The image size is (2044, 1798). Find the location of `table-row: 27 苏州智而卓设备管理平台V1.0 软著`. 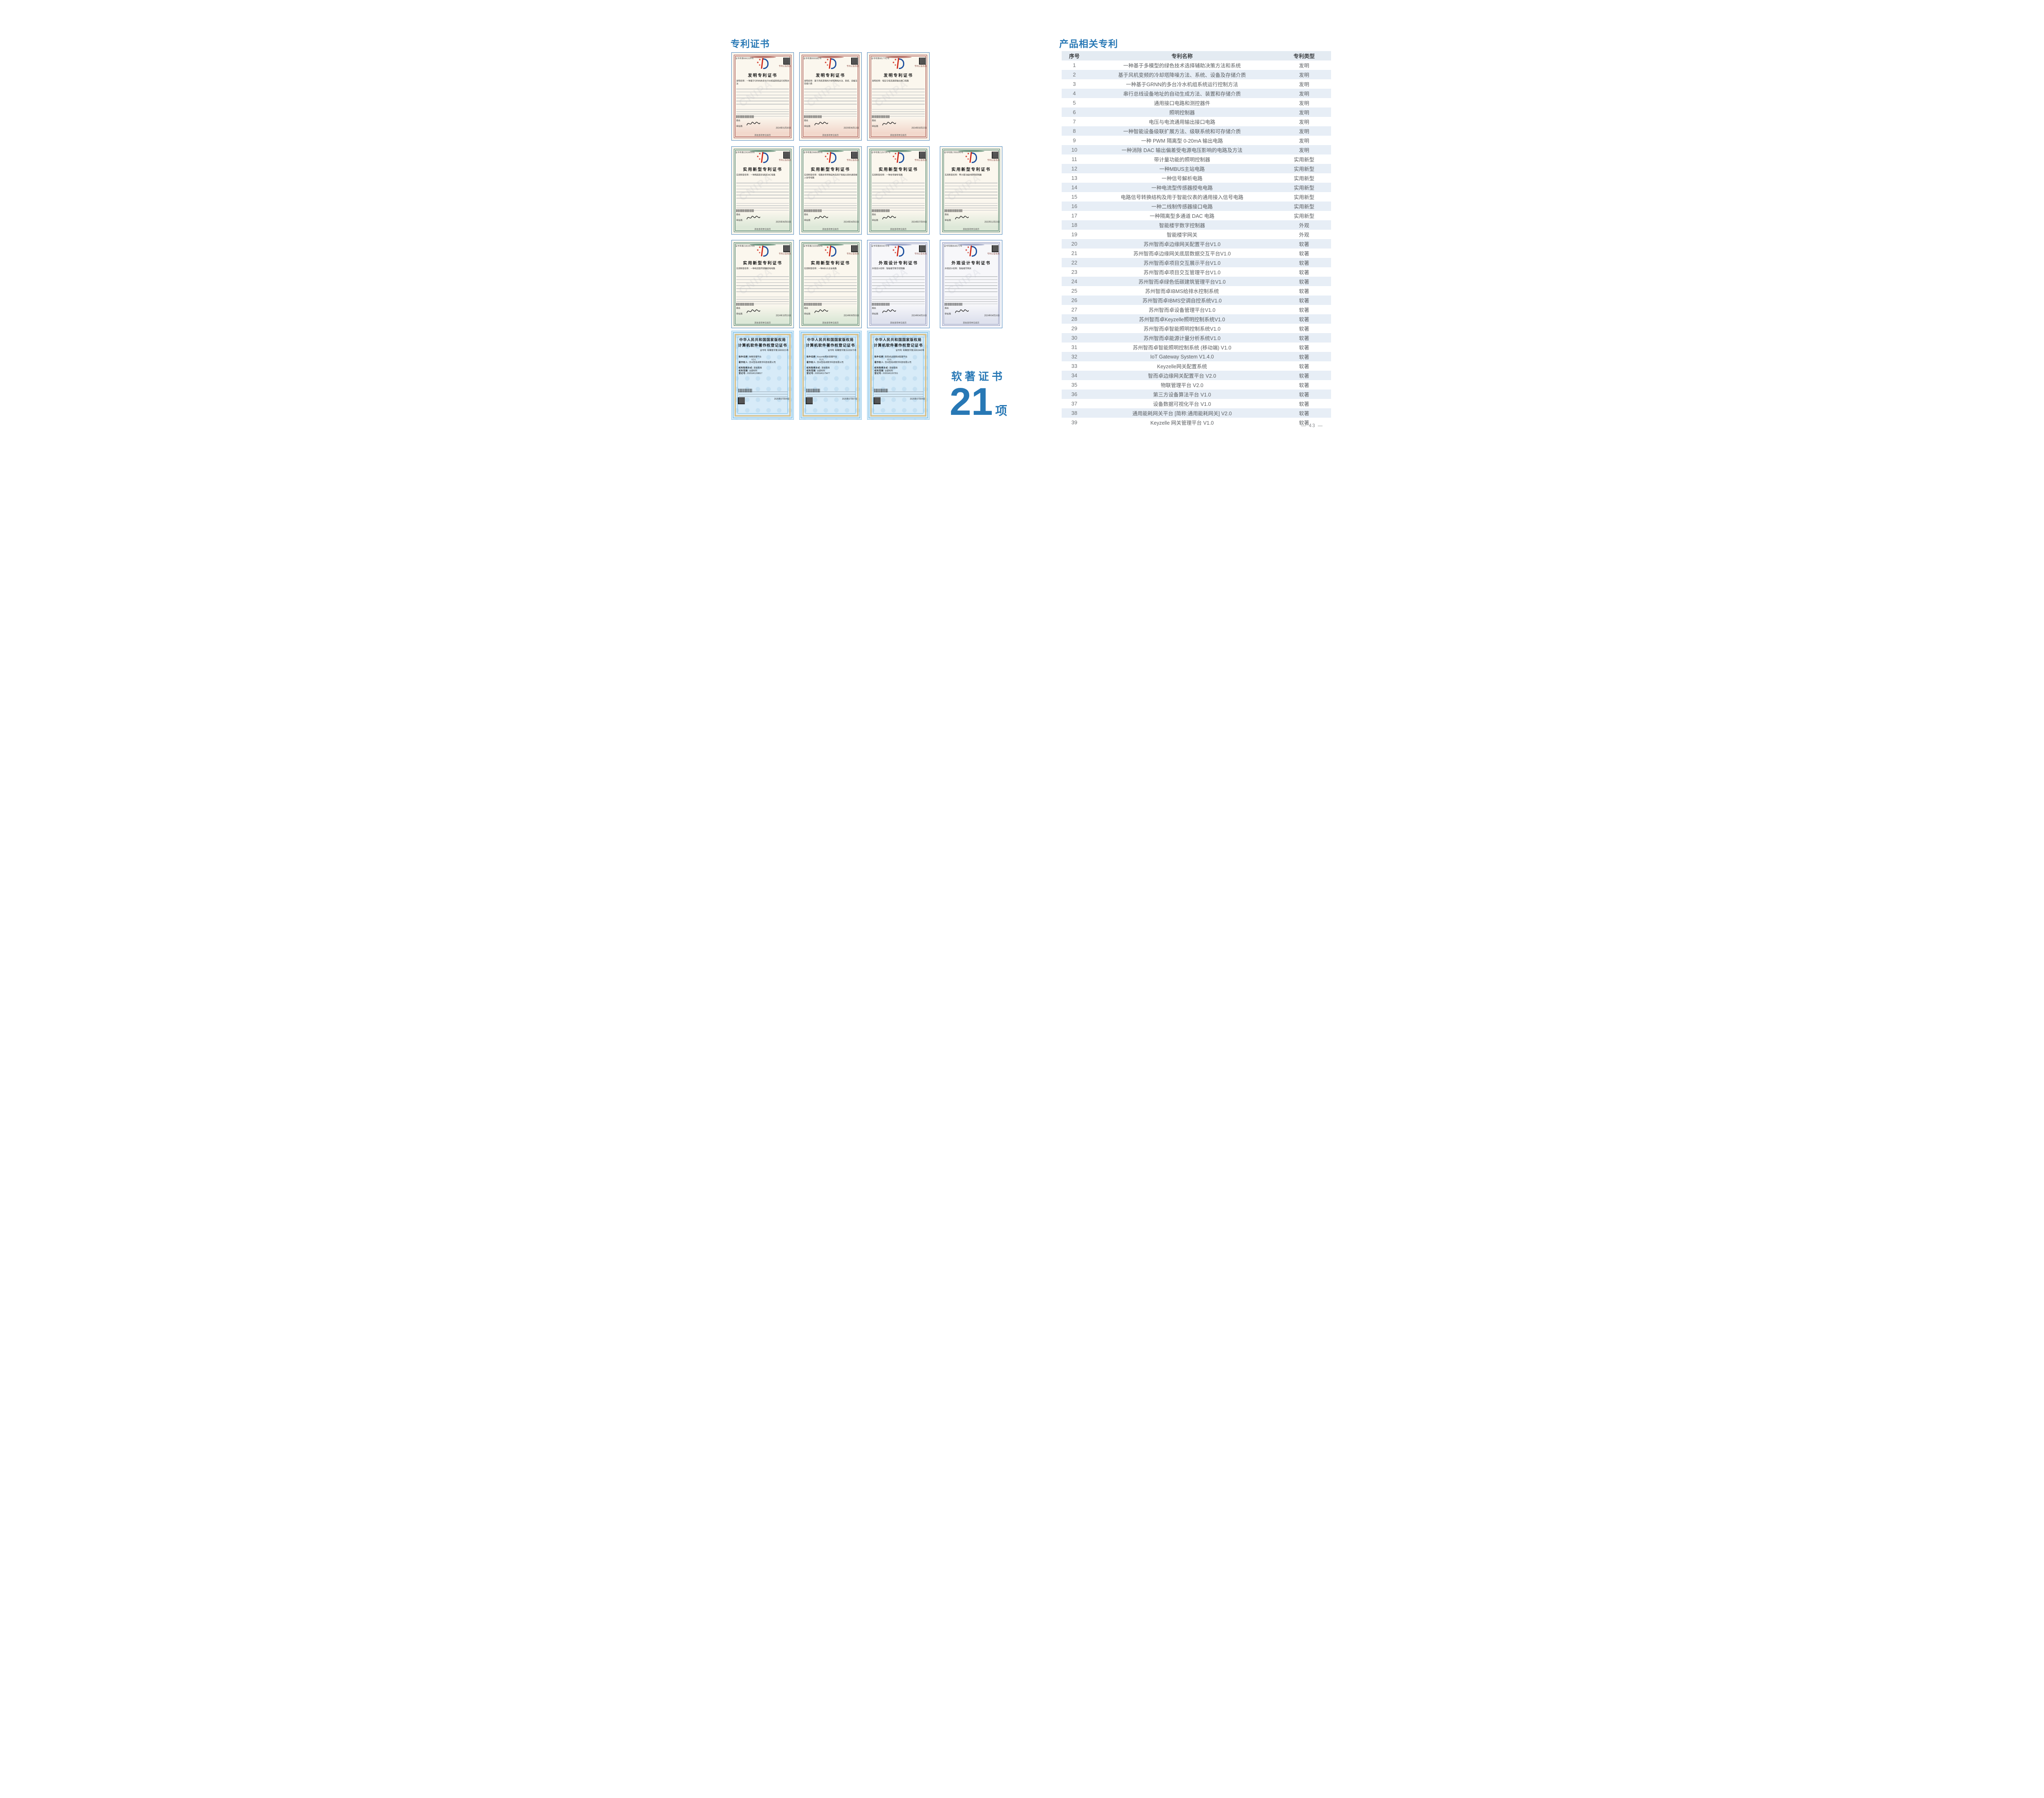

table-row: 27 苏州智而卓设备管理平台V1.0 软著 is located at coordinates (1196, 309).